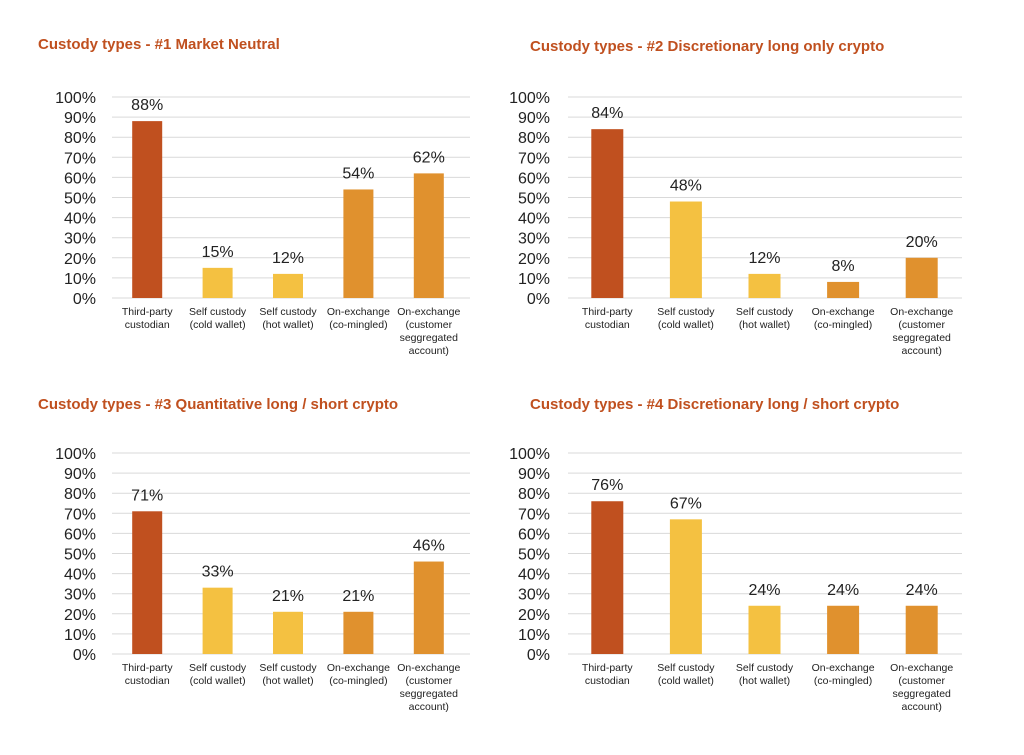  What do you see at coordinates (534, 514) in the screenshot?
I see `chart-4-y-tick: 70%` at bounding box center [534, 514].